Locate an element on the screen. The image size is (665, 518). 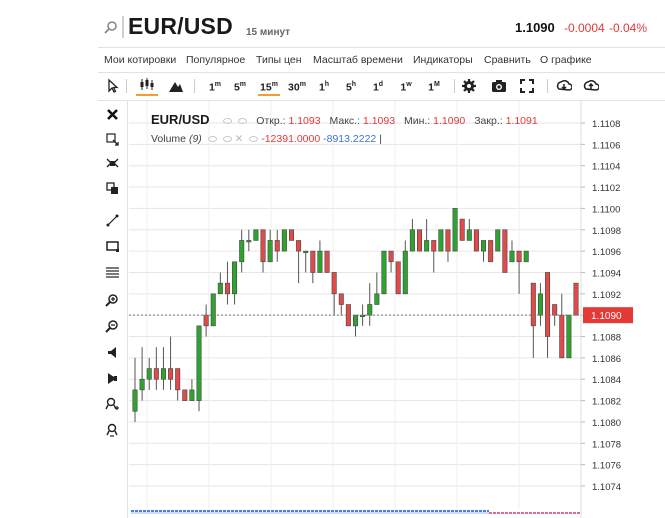
candles-icon is located at coordinates (147, 84).